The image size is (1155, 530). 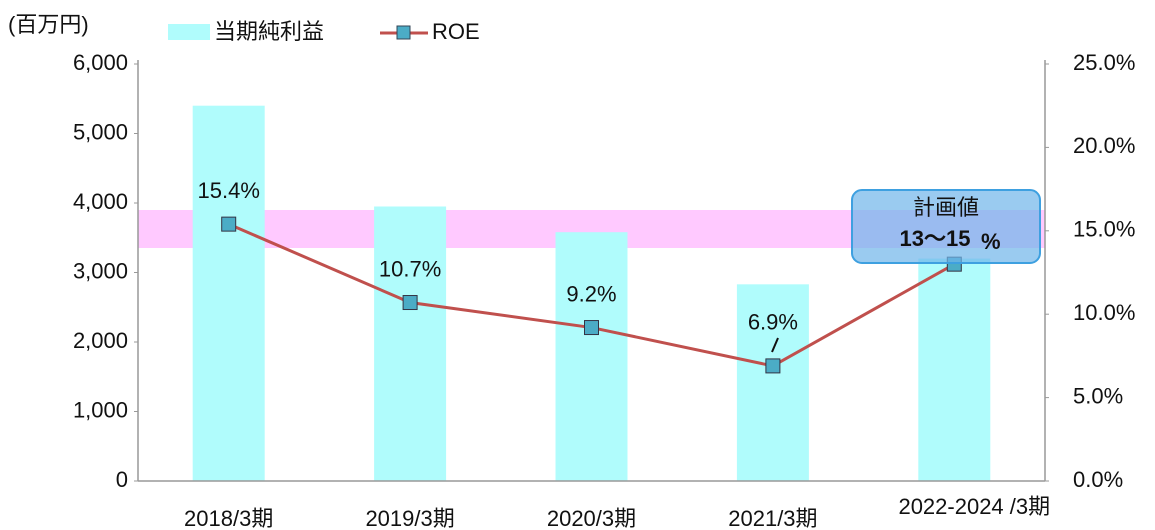 I want to click on annotation-title: 計画値, so click(x=946, y=207).